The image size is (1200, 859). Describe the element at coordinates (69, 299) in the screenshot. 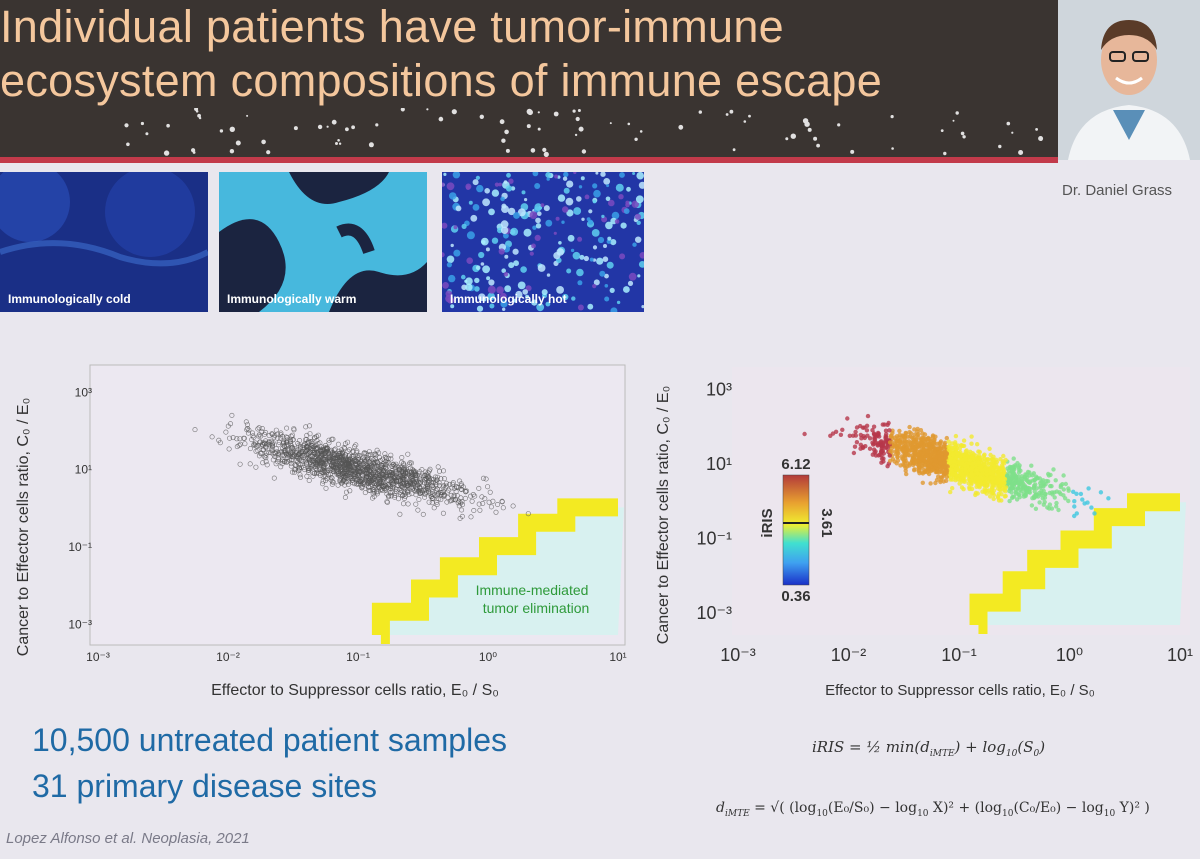

I see `thumbnail-caption: Immunologically cold` at that location.